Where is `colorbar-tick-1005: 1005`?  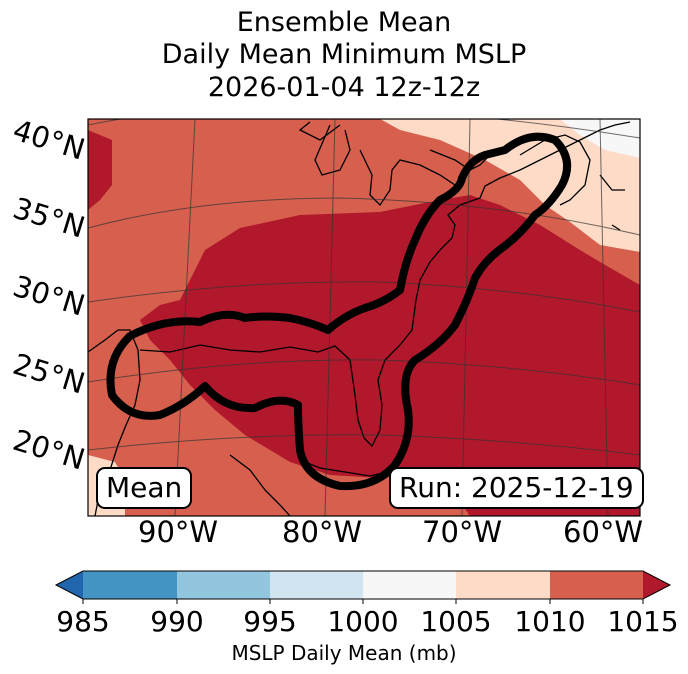 colorbar-tick-1005: 1005 is located at coordinates (456, 621).